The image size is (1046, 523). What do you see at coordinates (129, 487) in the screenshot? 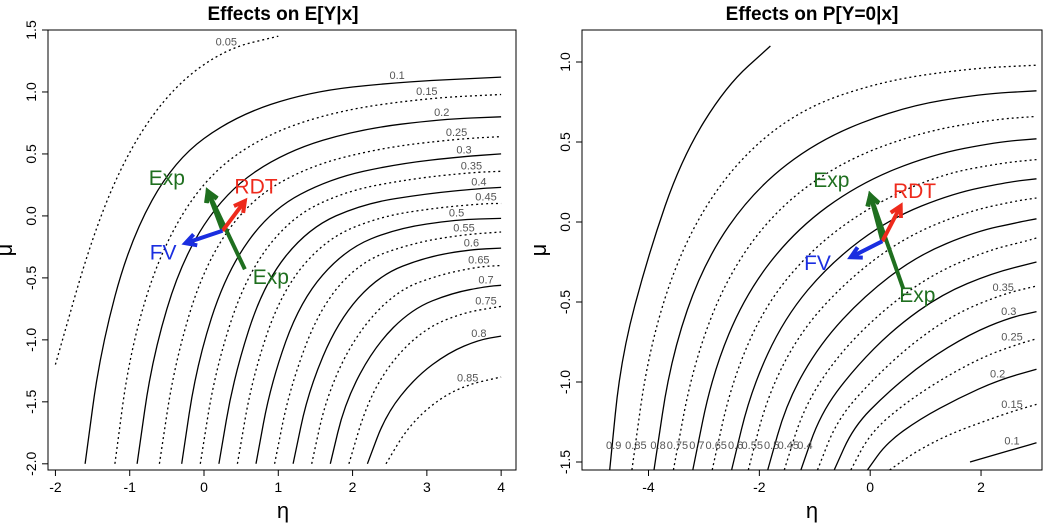
I see `x-tick-label: -1` at bounding box center [129, 487].